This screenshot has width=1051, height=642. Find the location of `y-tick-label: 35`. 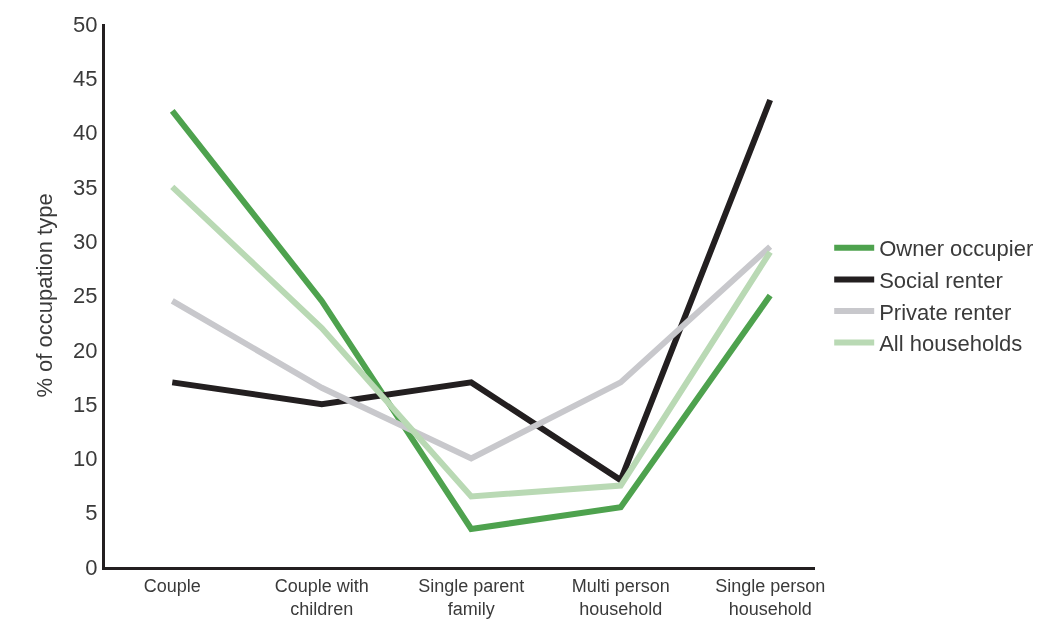

y-tick-label: 35 is located at coordinates (85, 187).